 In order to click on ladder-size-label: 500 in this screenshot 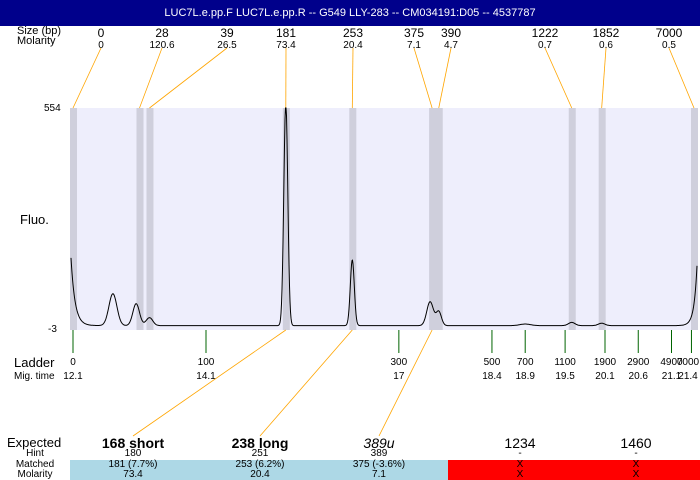, I will do `click(492, 362)`.